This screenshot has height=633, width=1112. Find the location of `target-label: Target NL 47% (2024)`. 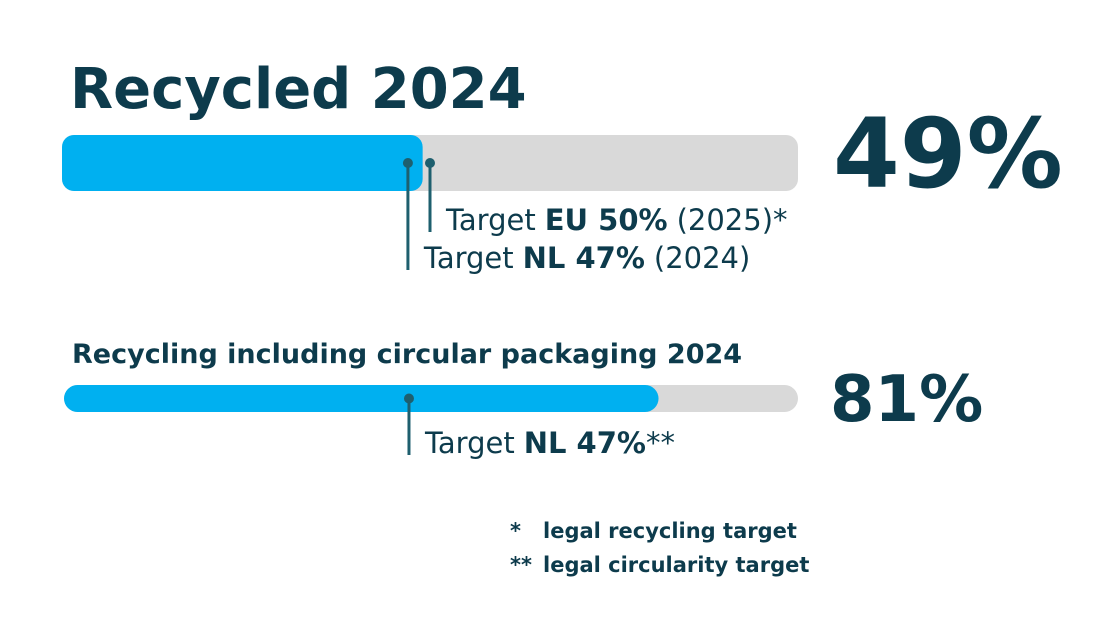

target-label: Target NL 47% (2024) is located at coordinates (586, 258).